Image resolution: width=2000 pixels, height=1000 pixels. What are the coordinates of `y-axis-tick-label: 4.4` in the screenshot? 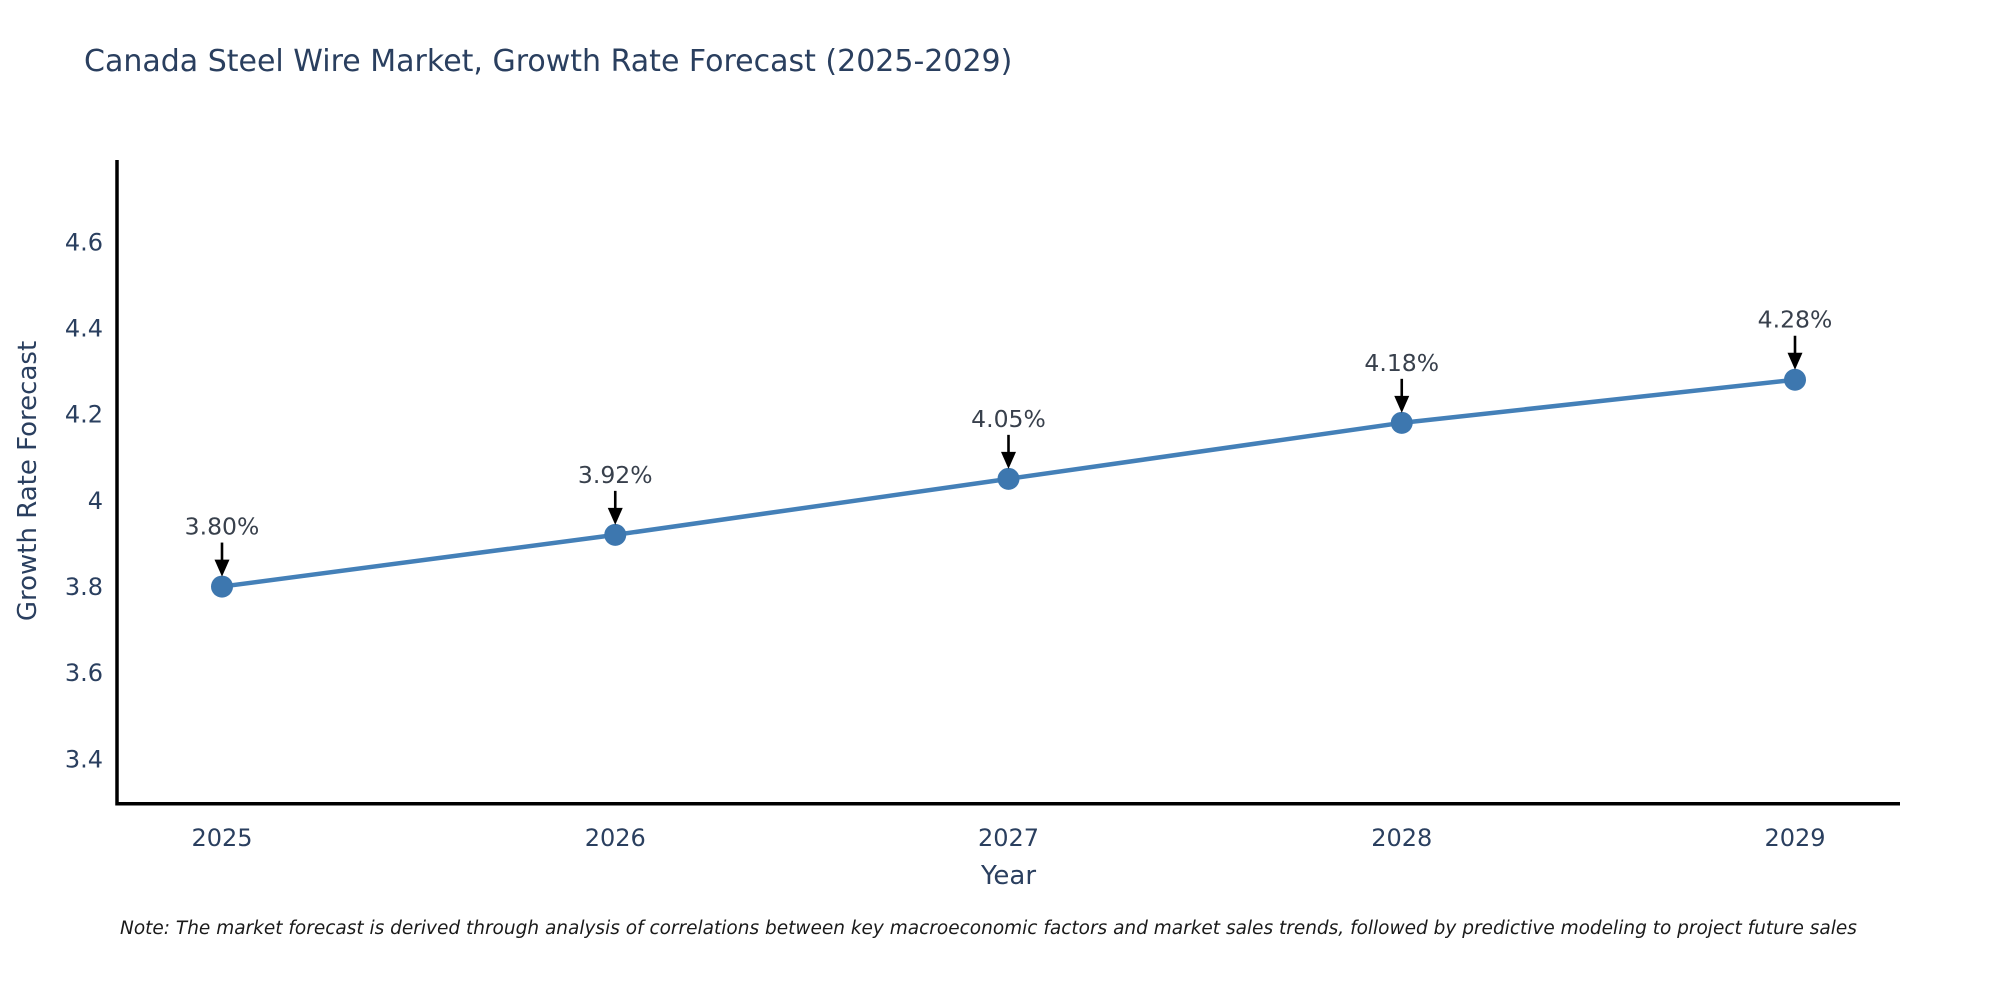 It's located at (84, 329).